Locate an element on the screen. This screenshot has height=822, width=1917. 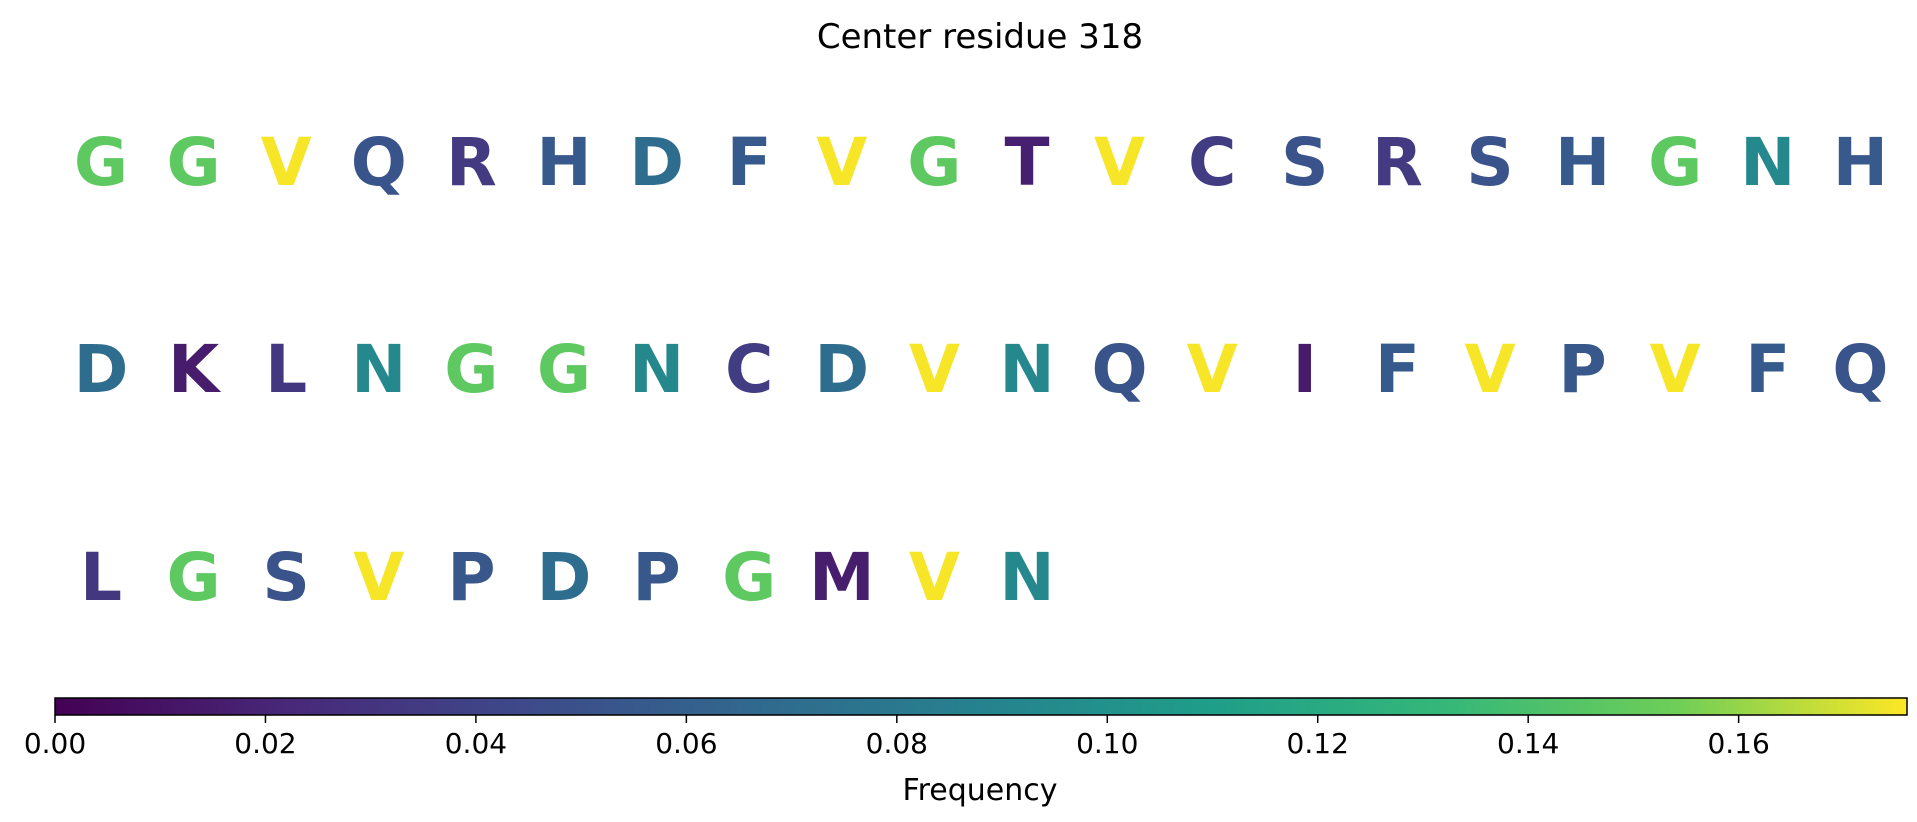
colorbar-tick-label: 0.06 is located at coordinates (686, 743).